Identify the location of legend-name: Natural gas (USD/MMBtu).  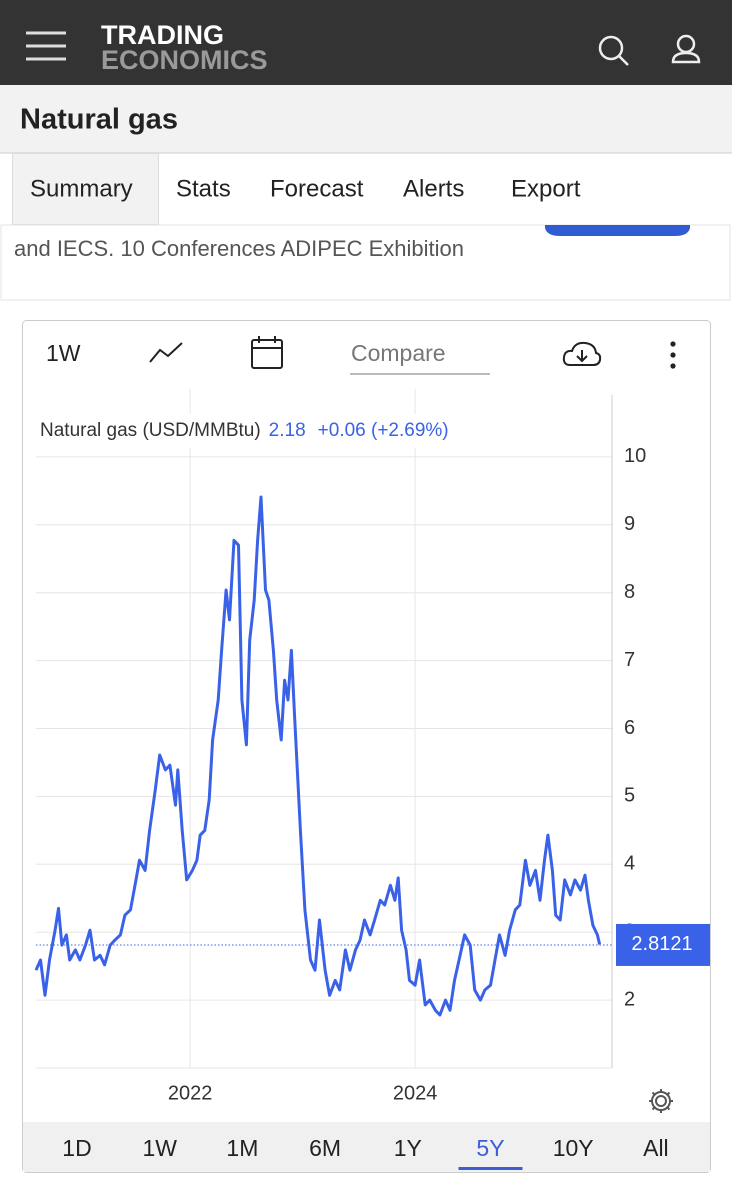
(150, 430).